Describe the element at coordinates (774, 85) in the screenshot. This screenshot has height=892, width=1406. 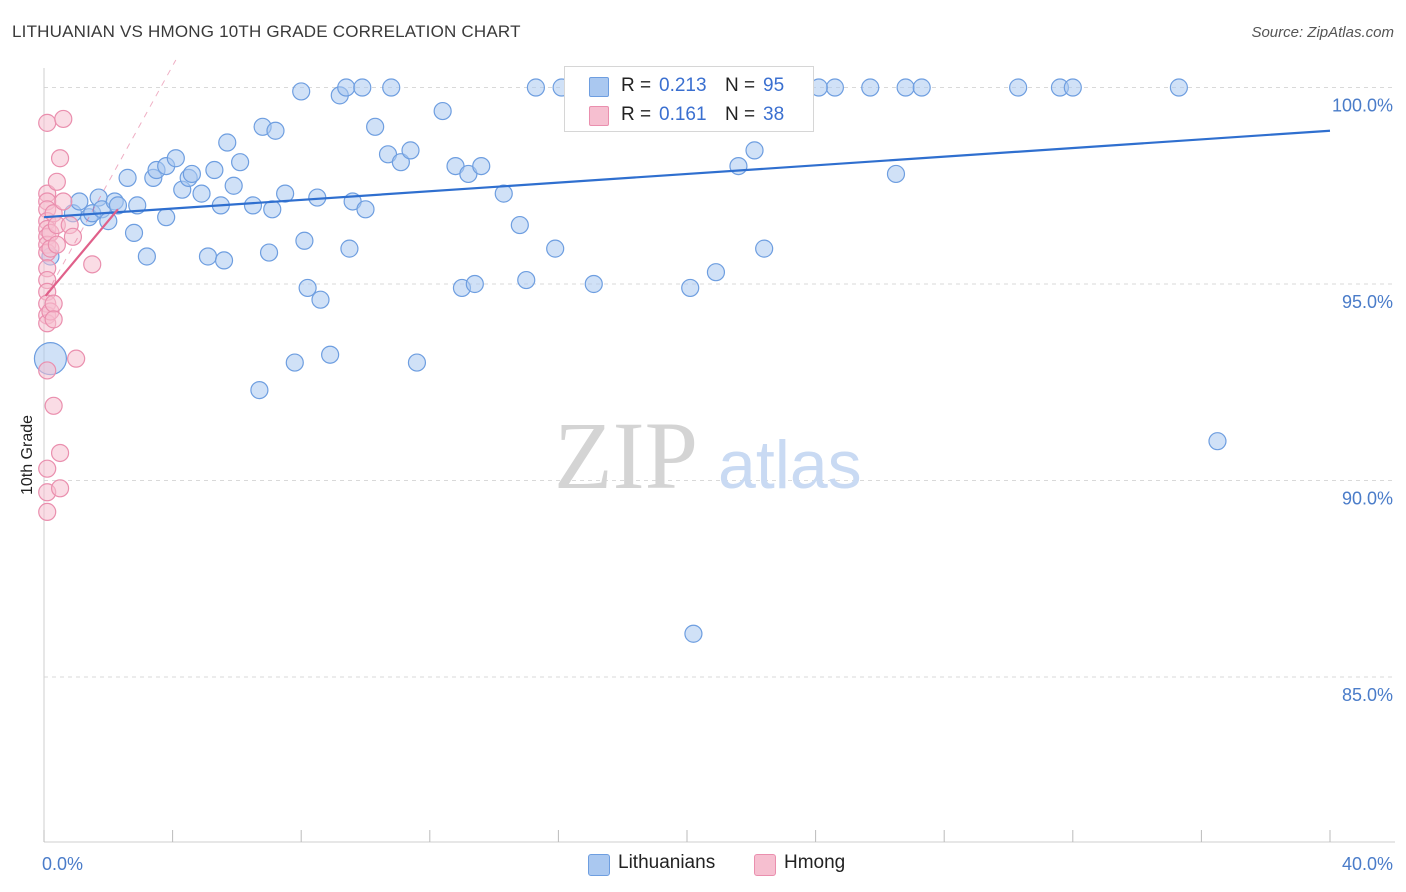
I see `n-value: 95` at that location.